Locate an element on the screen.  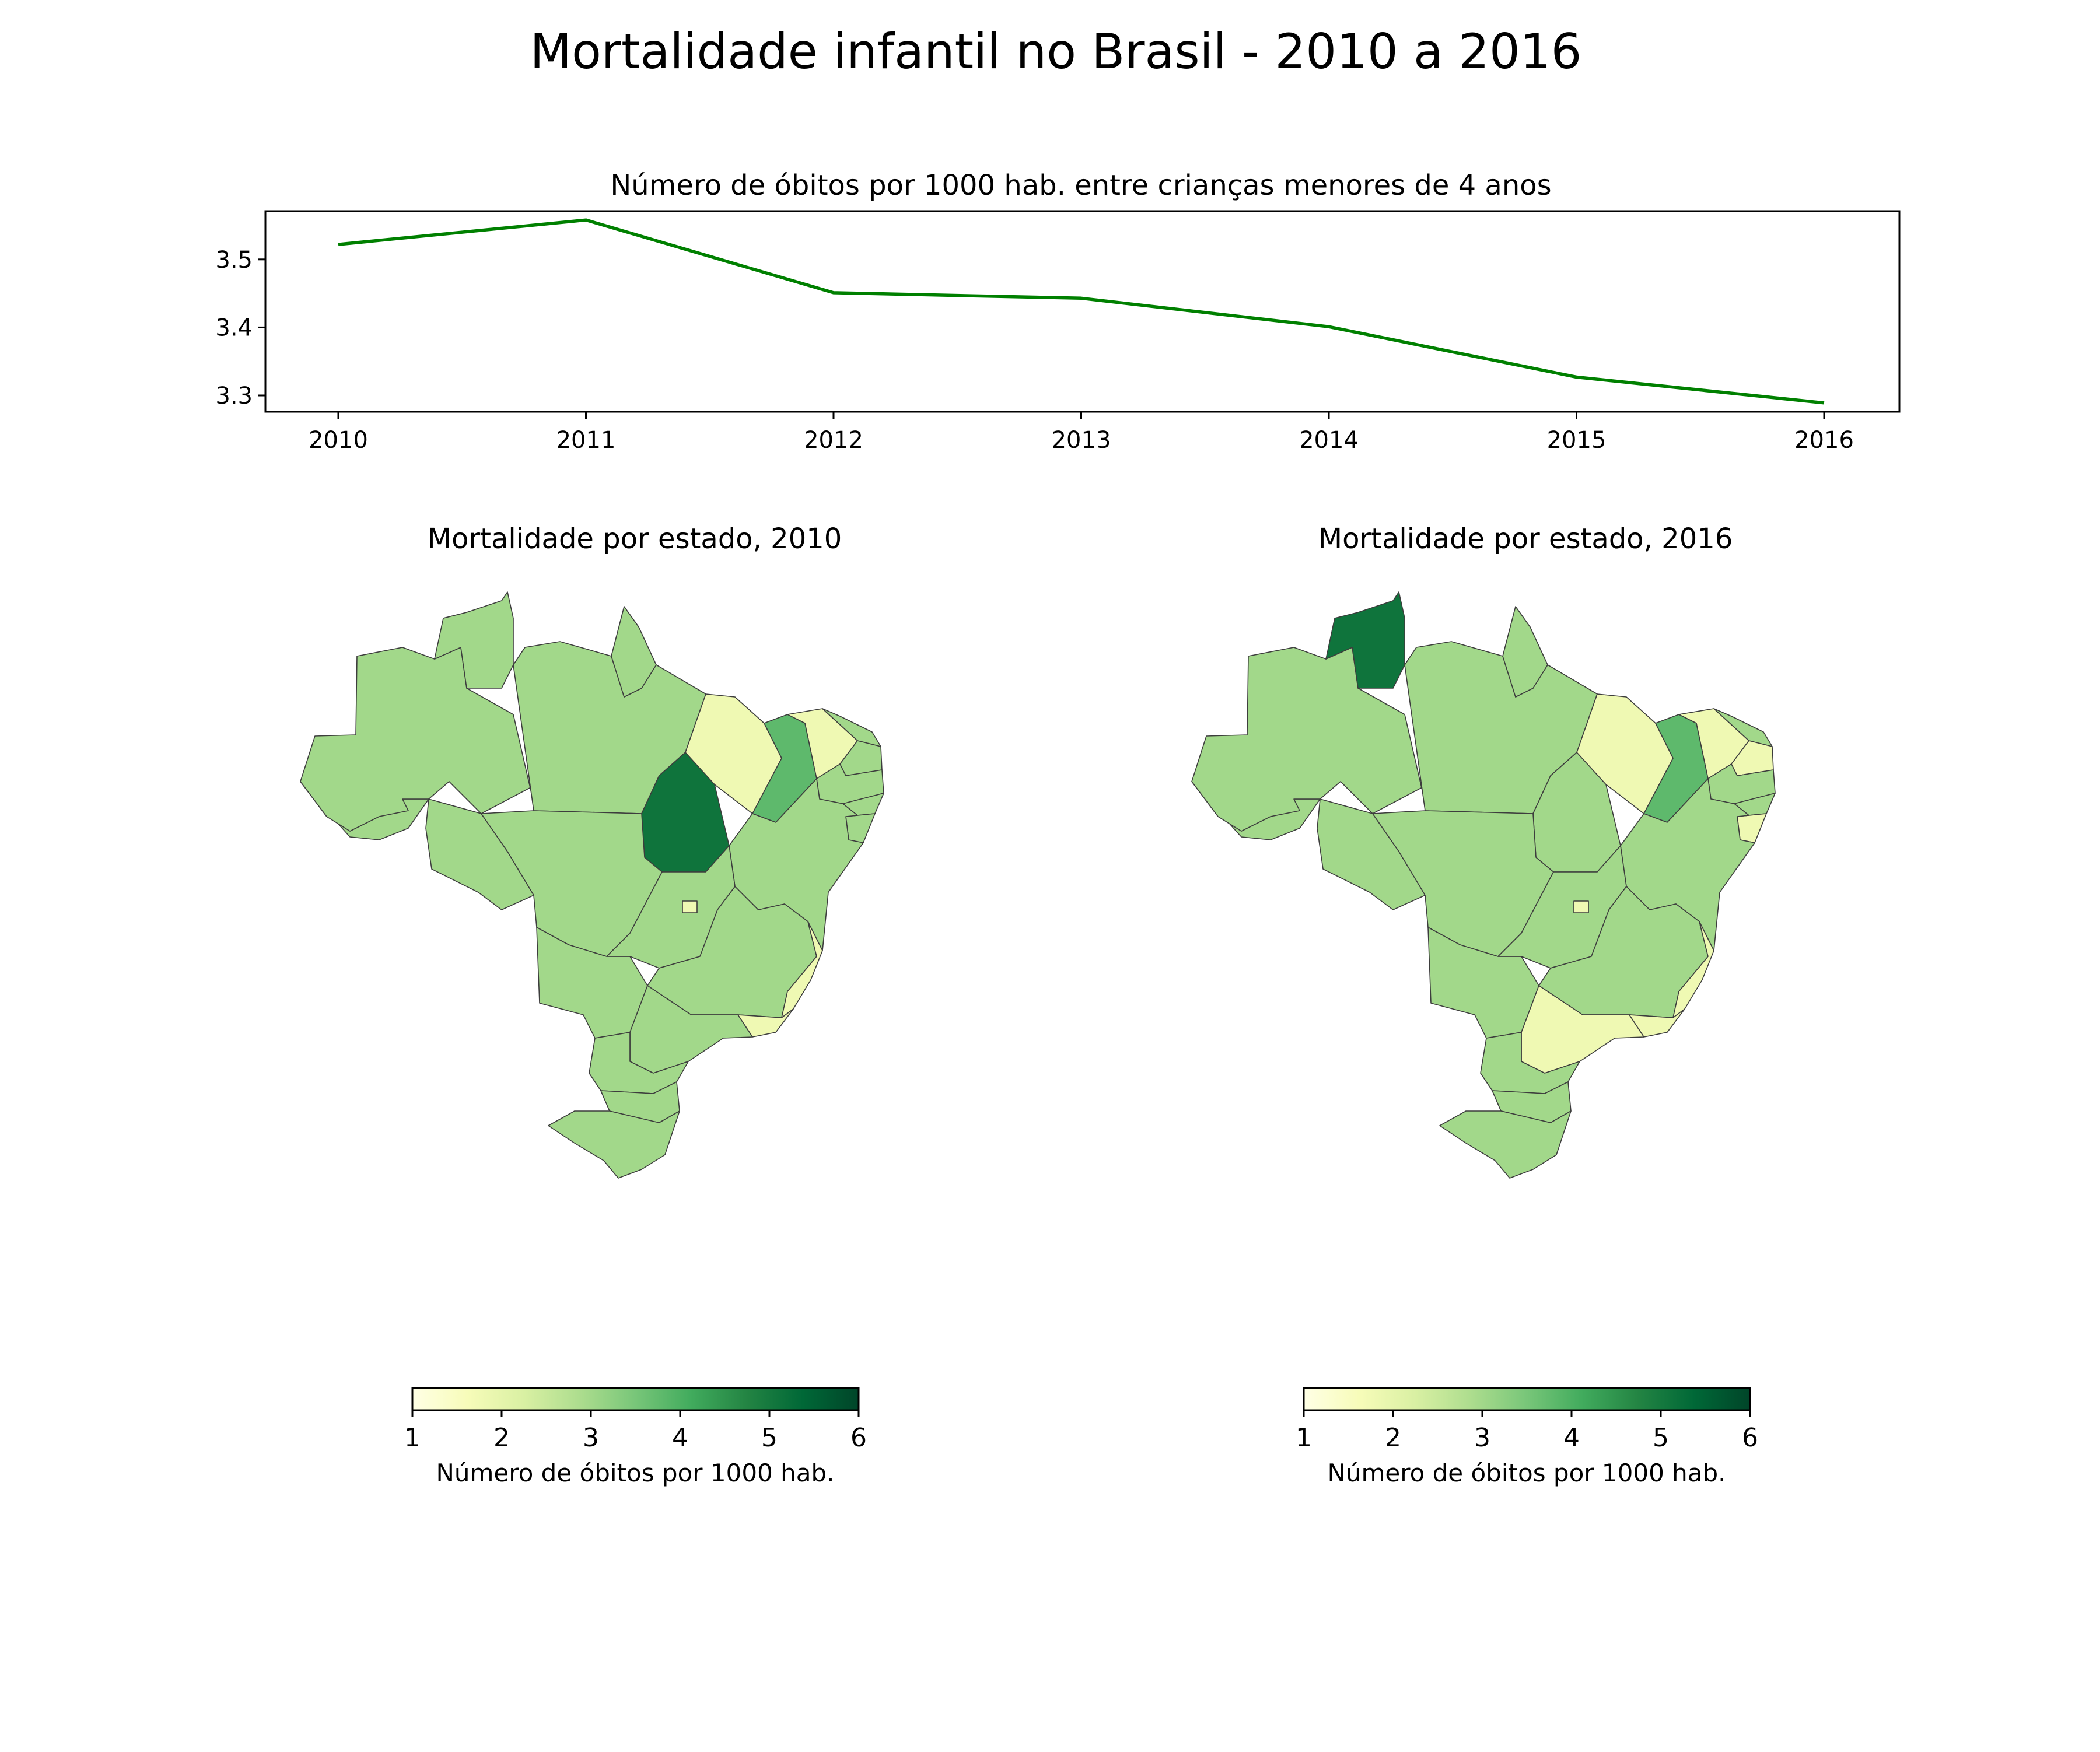
y-tick-label: 3.5 is located at coordinates (234, 260).